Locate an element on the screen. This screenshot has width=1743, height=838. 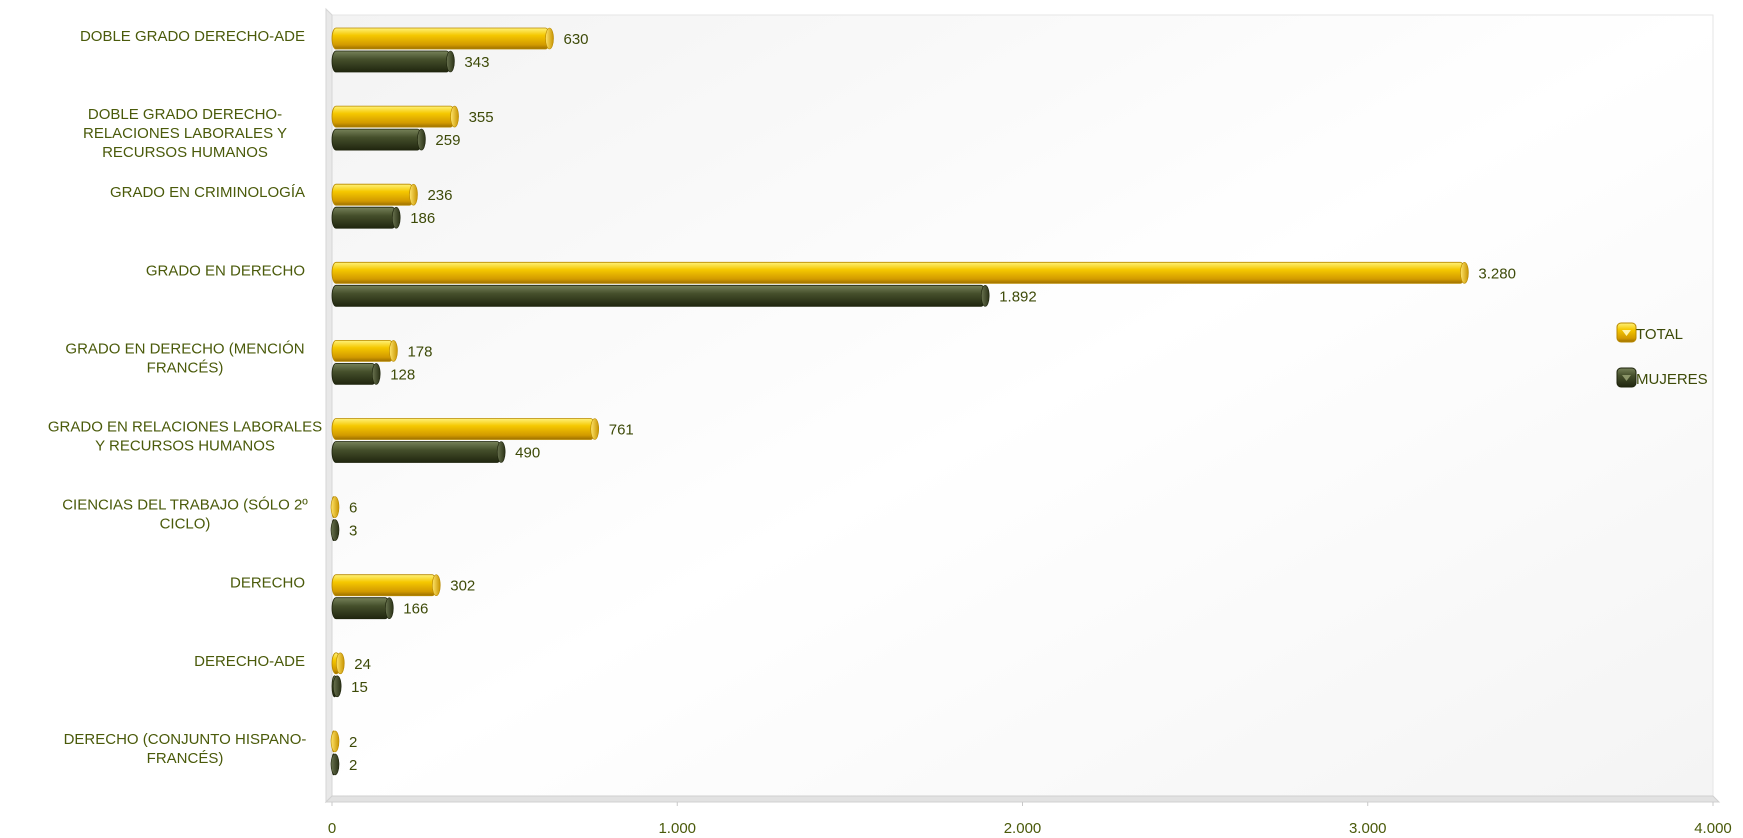
legend-item-mujeres: MUJERES is located at coordinates (1662, 377).